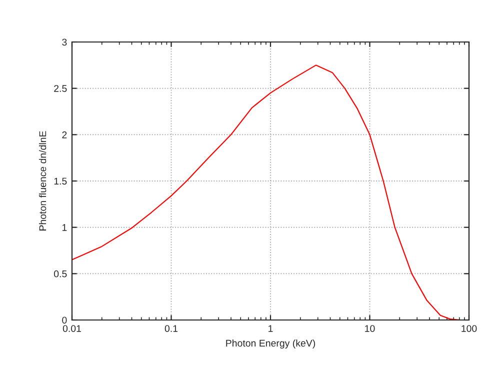 This screenshot has width=498, height=385. What do you see at coordinates (64, 227) in the screenshot?
I see `y-tick-label: 1` at bounding box center [64, 227].